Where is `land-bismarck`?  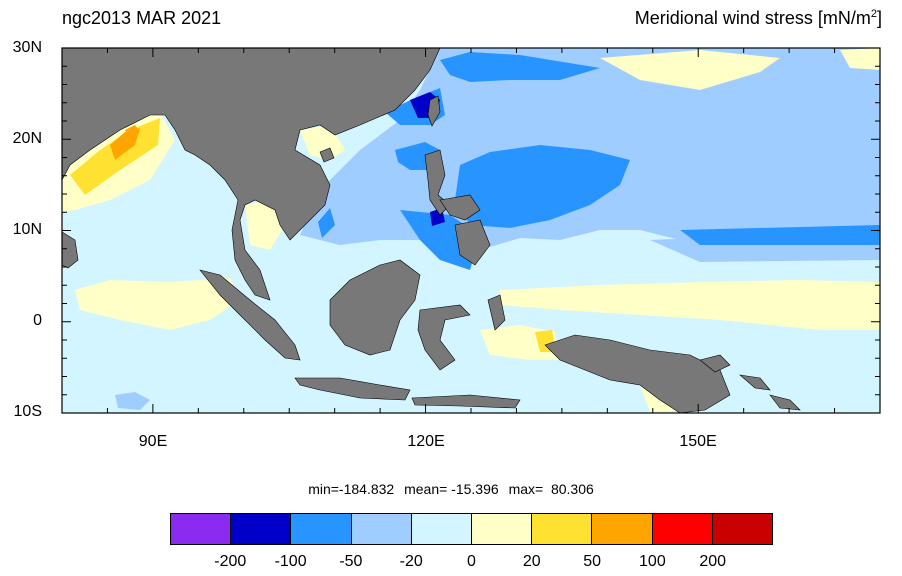 land-bismarck is located at coordinates (715, 363).